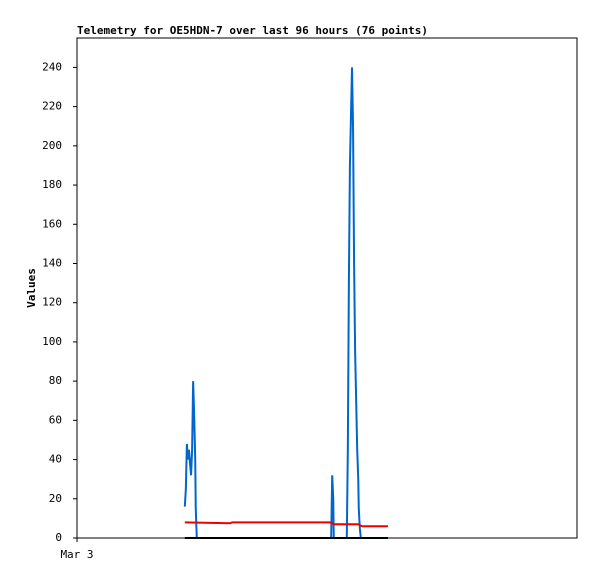  Describe the element at coordinates (286, 524) in the screenshot. I see `series-line` at that location.